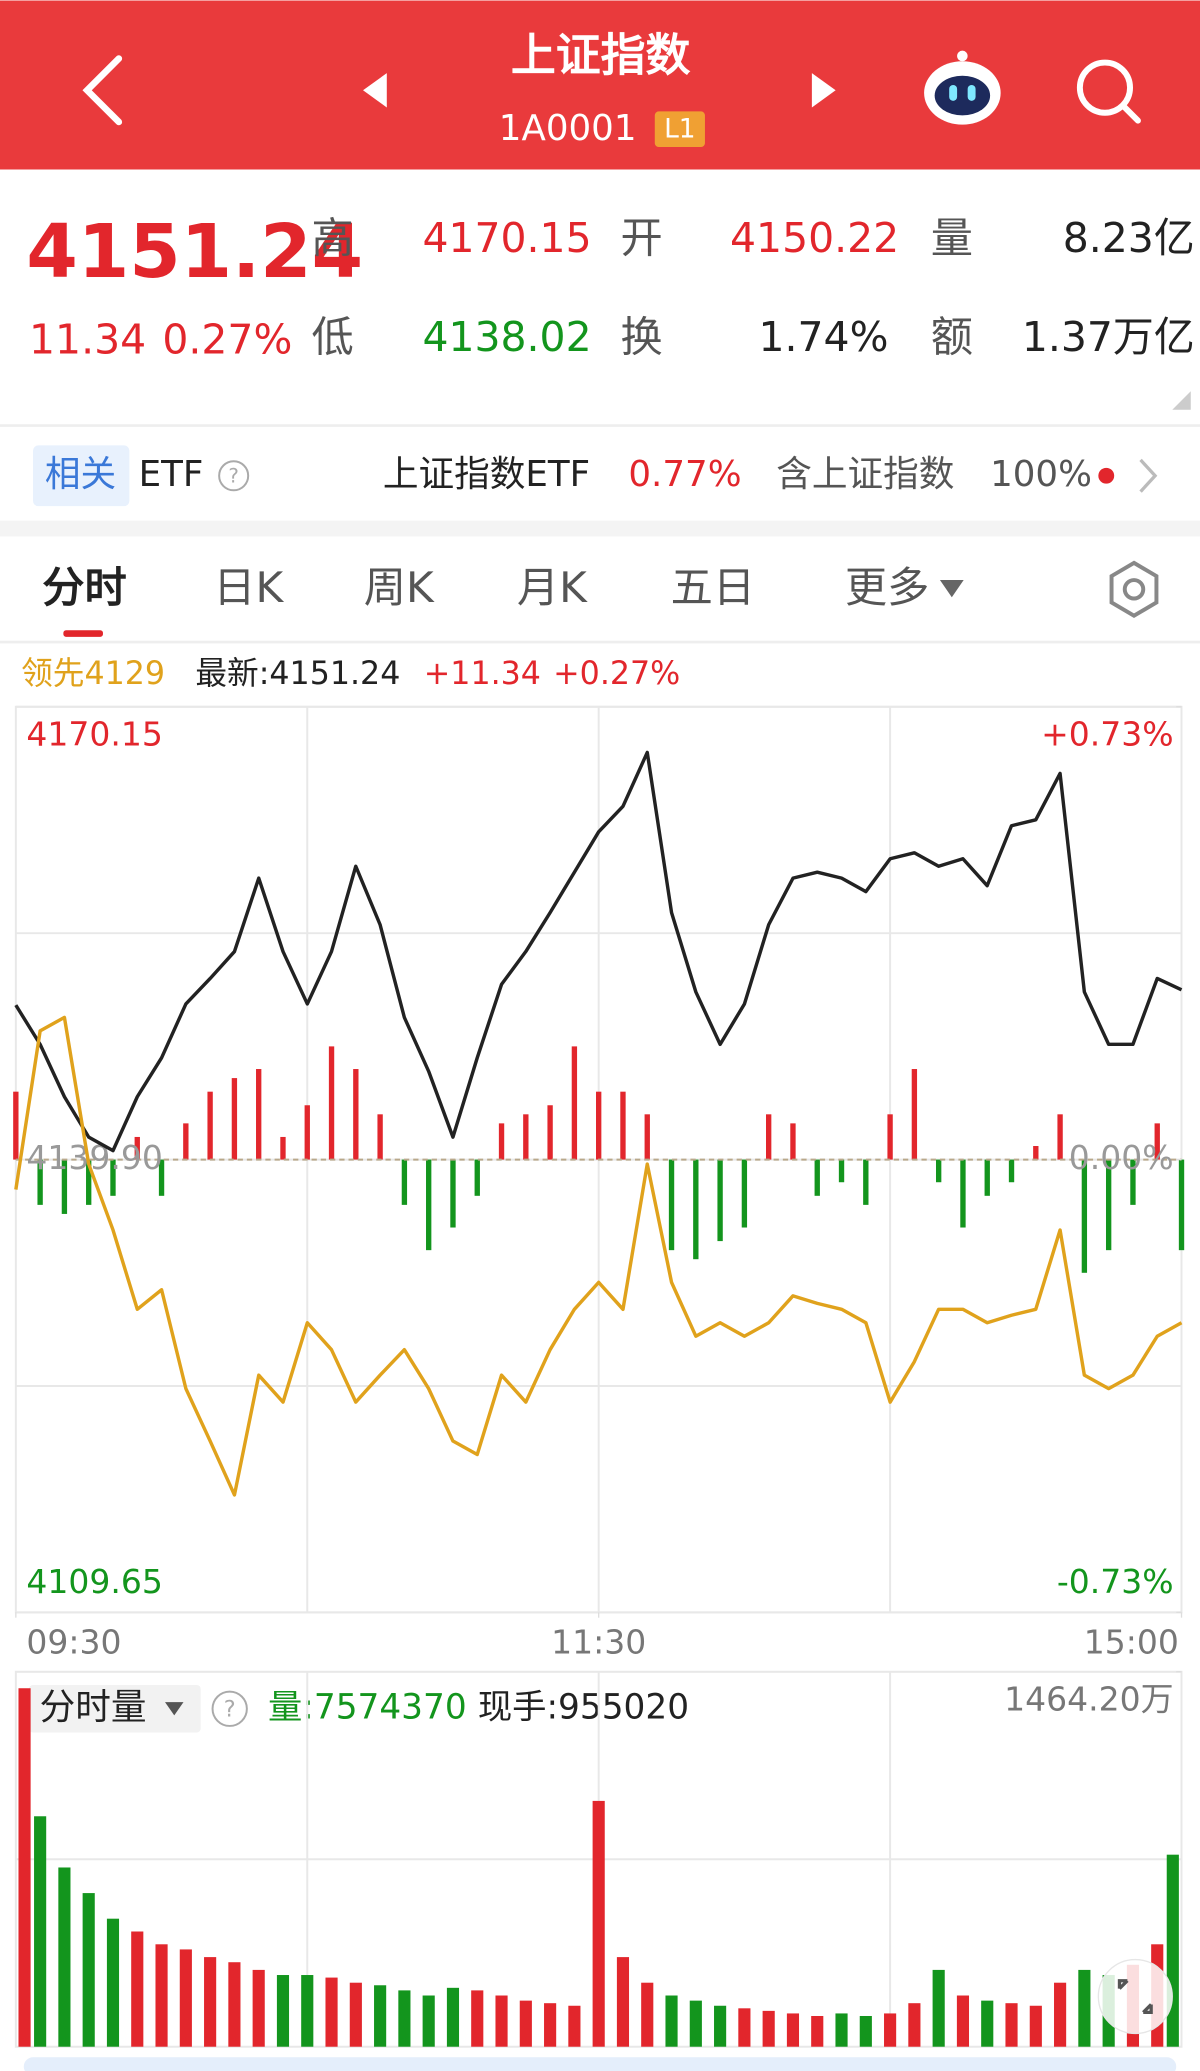 Image resolution: width=1200 pixels, height=2071 pixels. What do you see at coordinates (962, 56) in the screenshot?
I see `robot-antenna` at bounding box center [962, 56].